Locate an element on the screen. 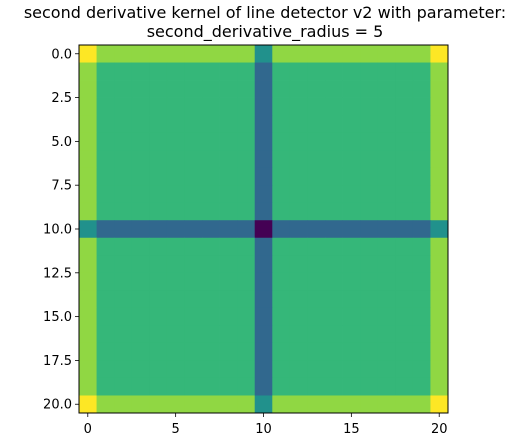  y-axis: 0.0 2.5 5.0 7.5 10.0 12.5 15.0 17.5 20.0 is located at coordinates (61, 230).